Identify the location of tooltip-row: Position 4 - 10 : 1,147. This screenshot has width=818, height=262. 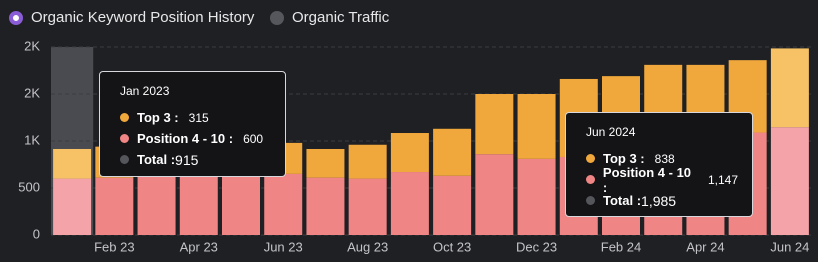
(662, 180).